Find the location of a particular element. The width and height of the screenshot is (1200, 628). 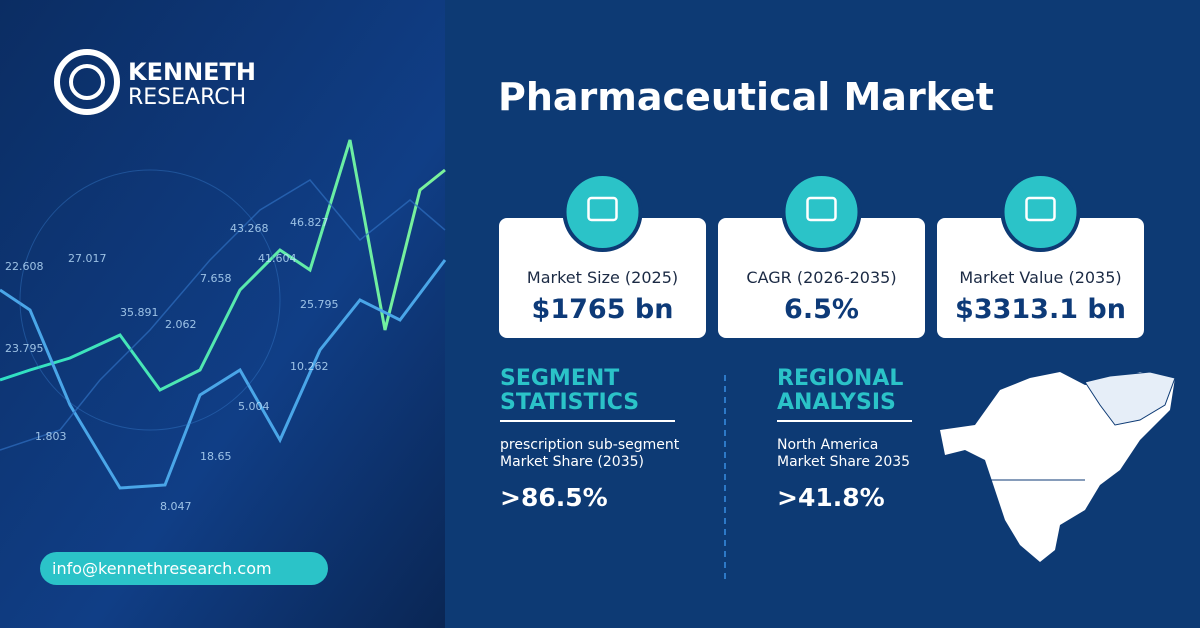

card-label: CAGR (2026-2035) is located at coordinates (821, 277).